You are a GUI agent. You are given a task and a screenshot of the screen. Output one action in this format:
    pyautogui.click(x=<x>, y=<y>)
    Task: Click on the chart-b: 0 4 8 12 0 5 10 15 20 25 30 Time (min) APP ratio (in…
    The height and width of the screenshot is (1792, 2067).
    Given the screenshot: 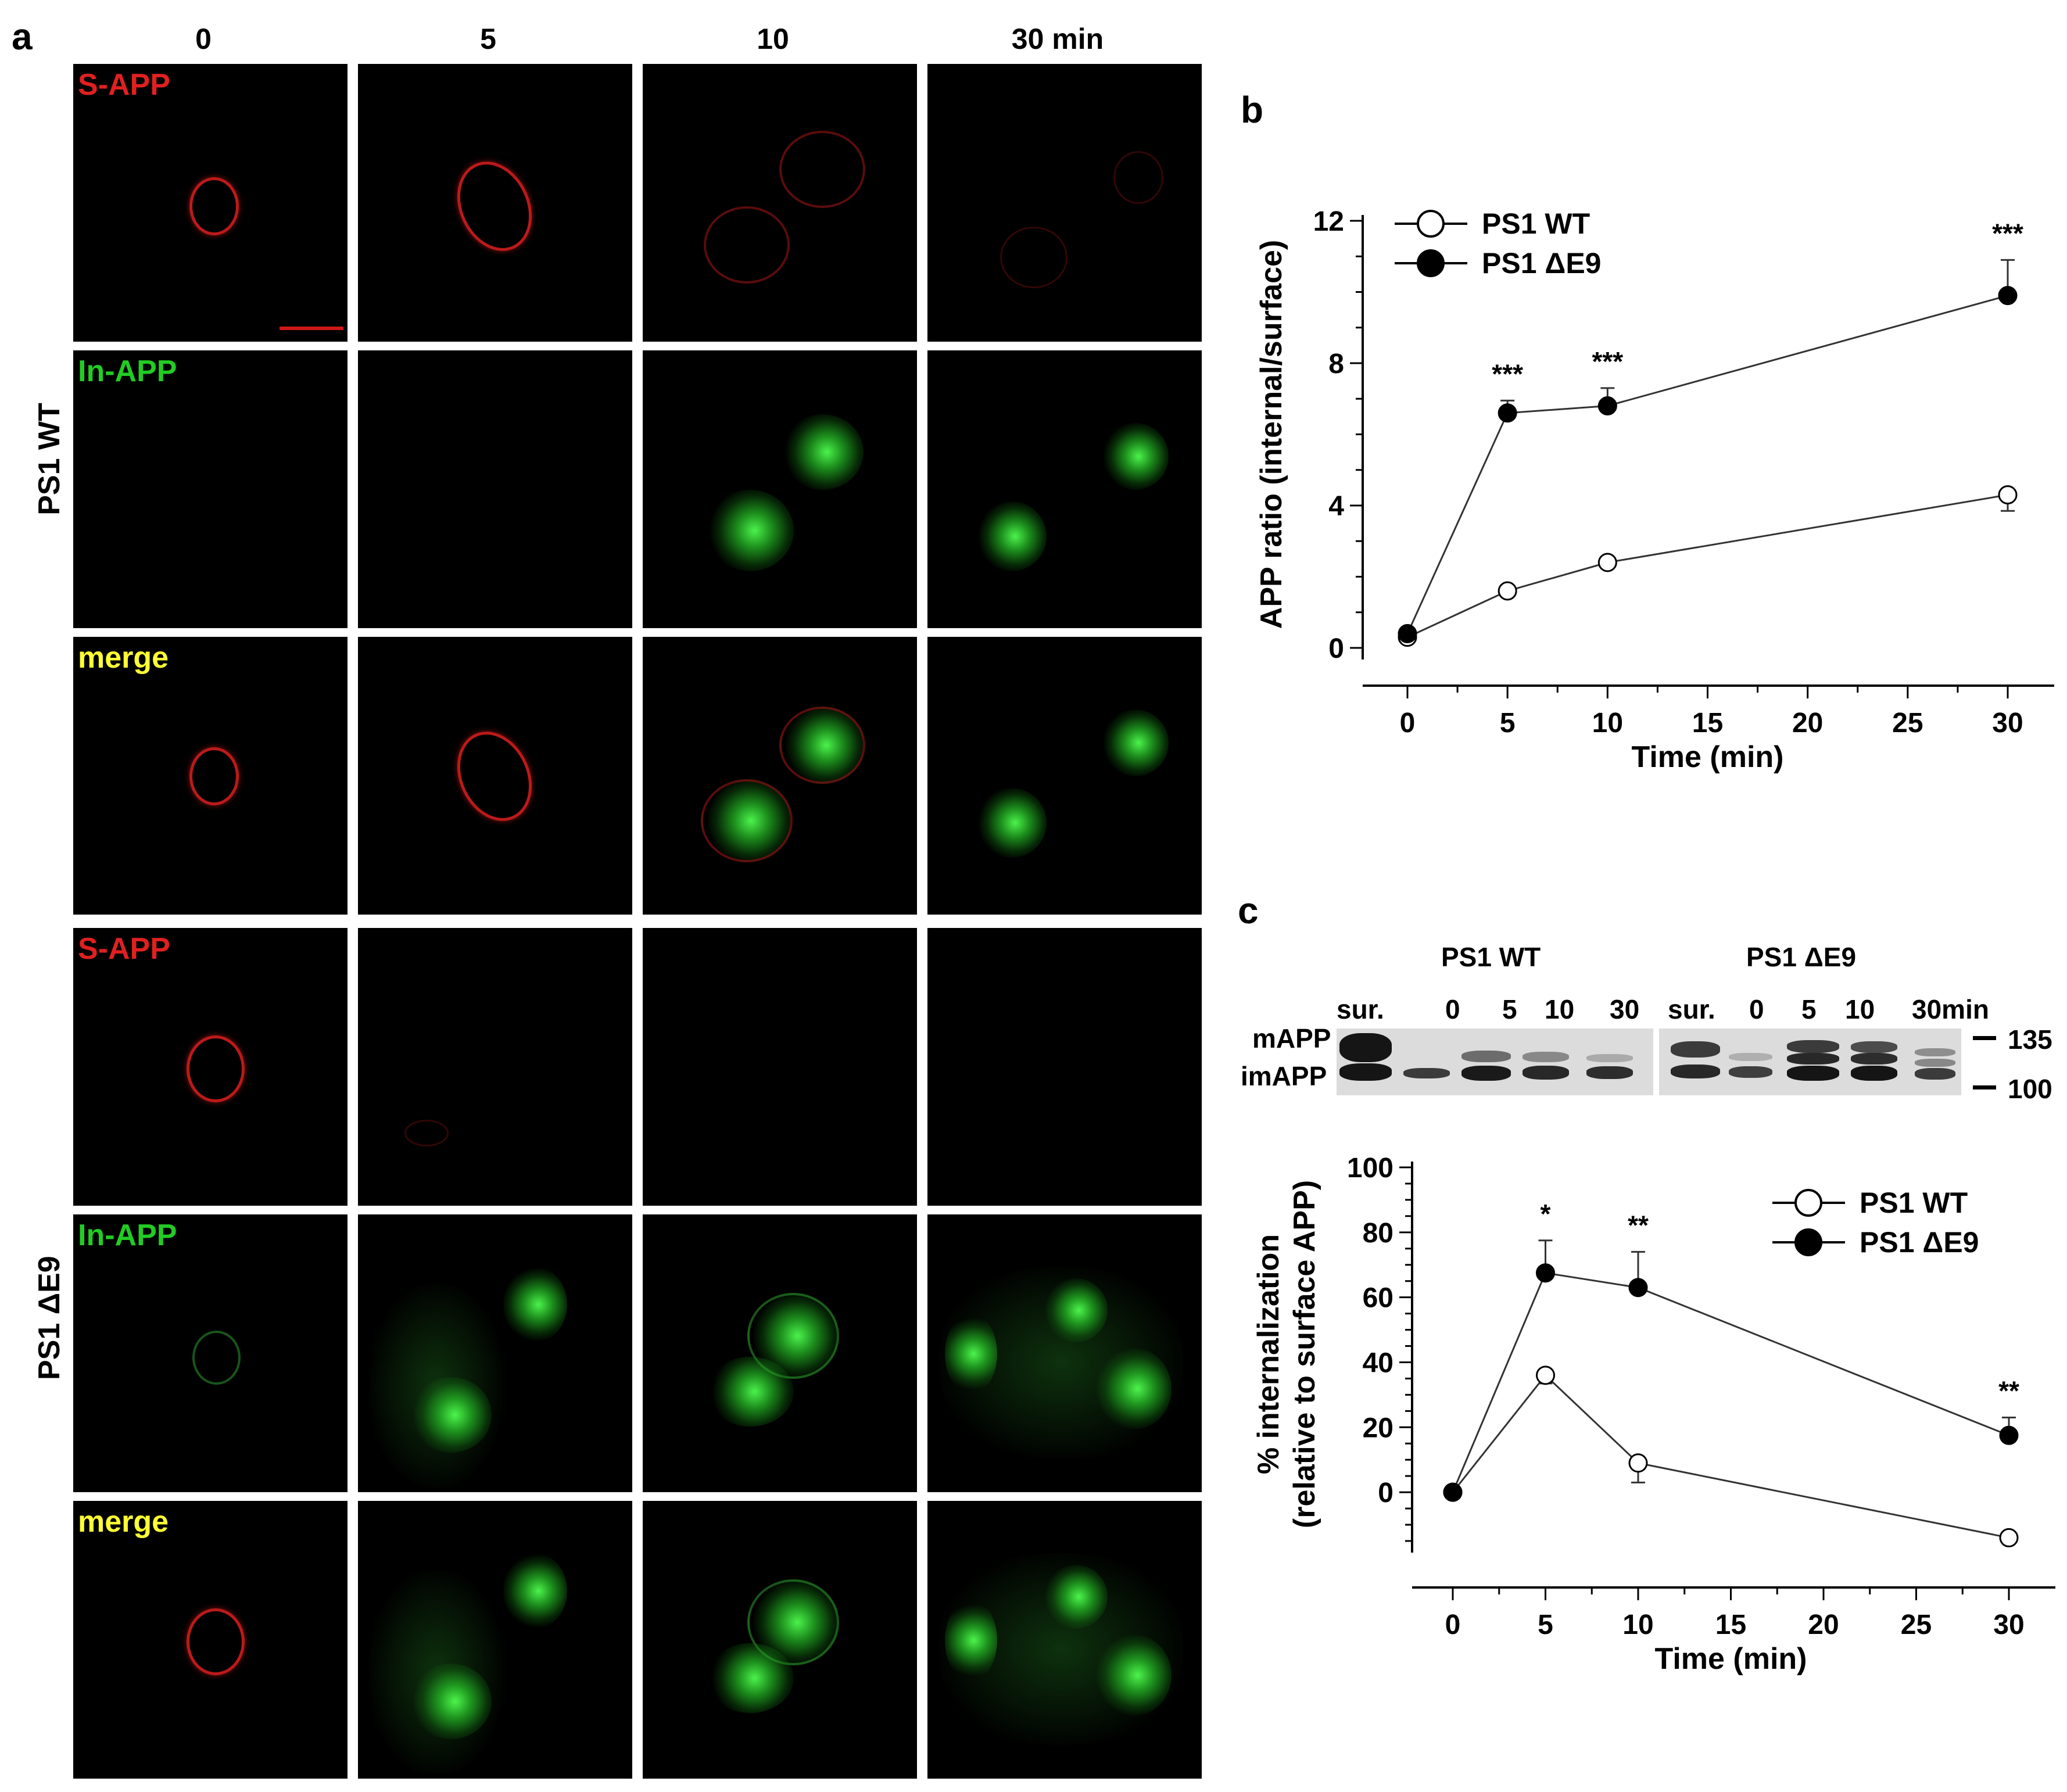 What is the action you would take?
    pyautogui.click(x=1655, y=490)
    